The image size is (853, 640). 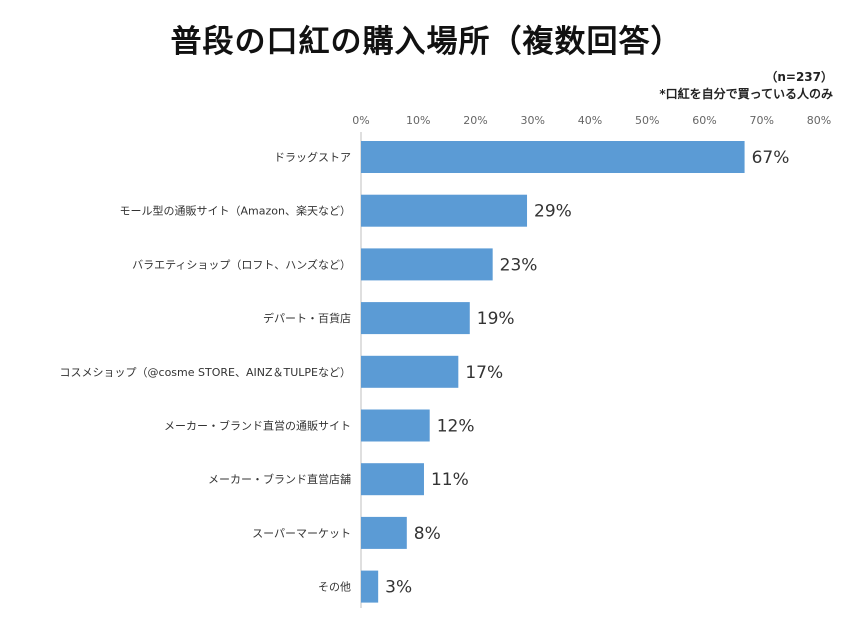 What do you see at coordinates (279, 479) in the screenshot?
I see `category-label: メーカー・ブランド直営店舗` at bounding box center [279, 479].